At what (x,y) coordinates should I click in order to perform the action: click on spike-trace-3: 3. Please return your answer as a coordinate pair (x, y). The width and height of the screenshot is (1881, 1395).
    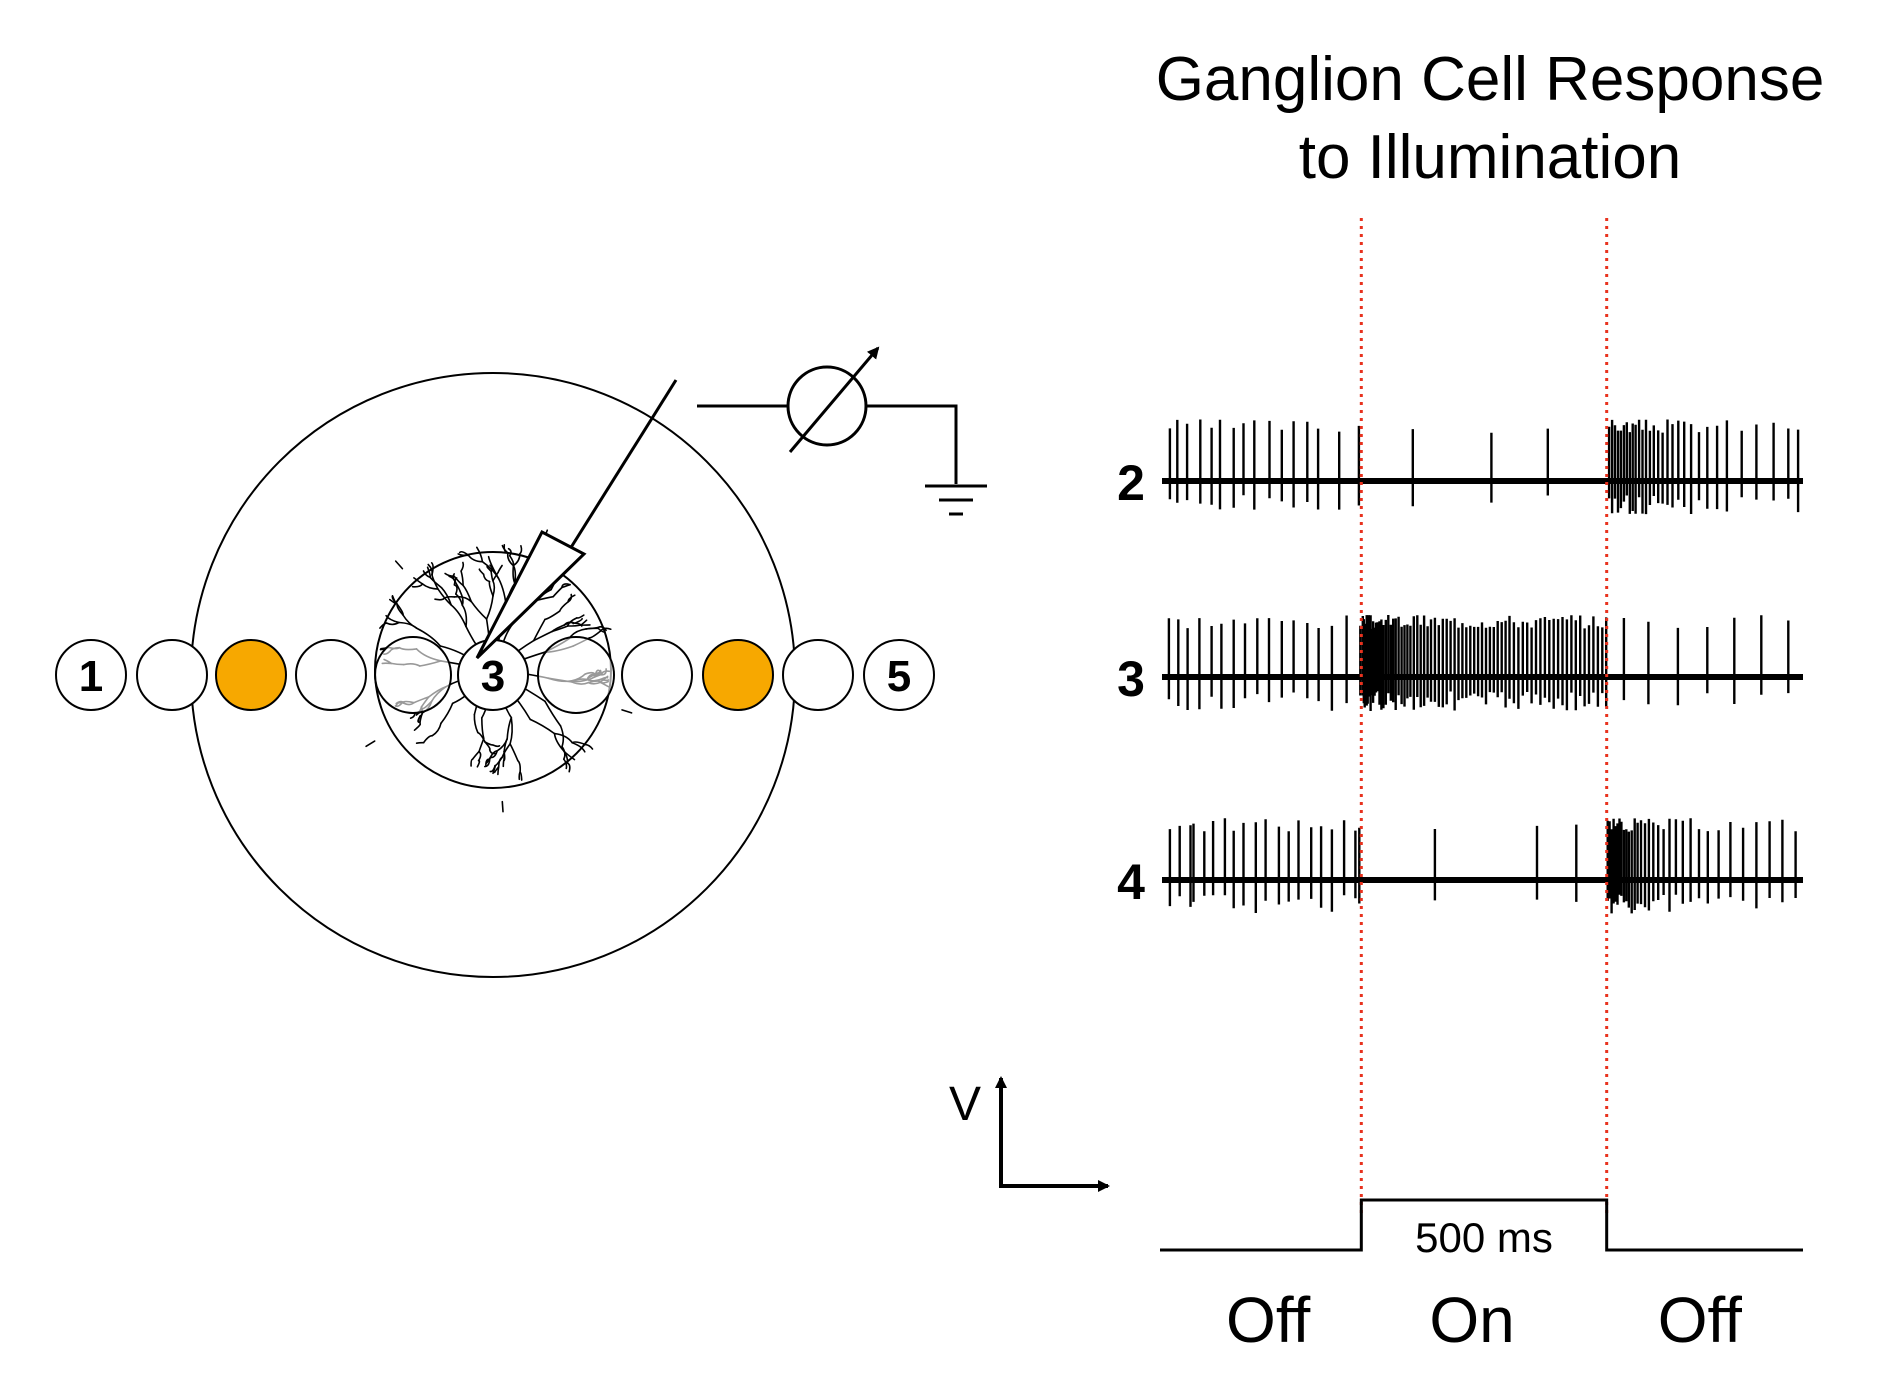
    Looking at the image, I should click on (1460, 663).